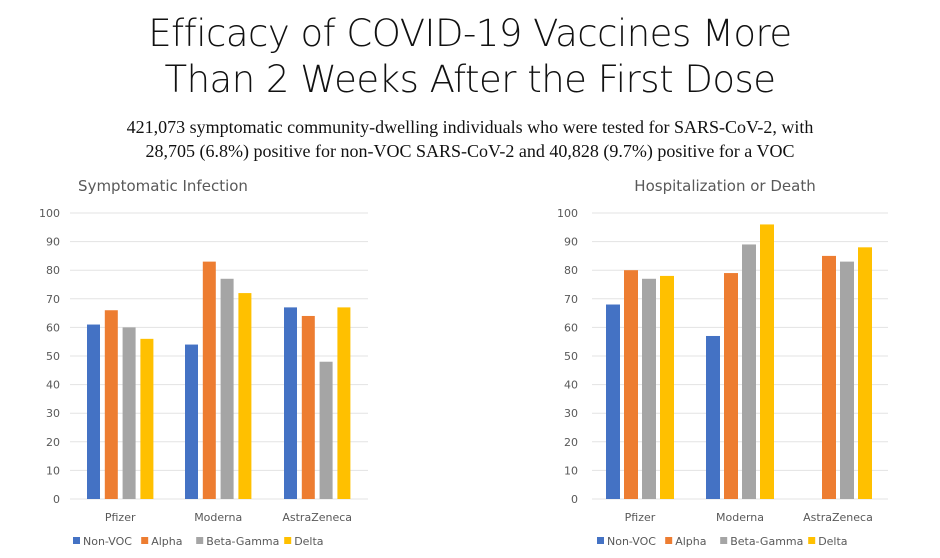  Describe the element at coordinates (724, 186) in the screenshot. I see `chart-title: Hospitalization or Death` at that location.